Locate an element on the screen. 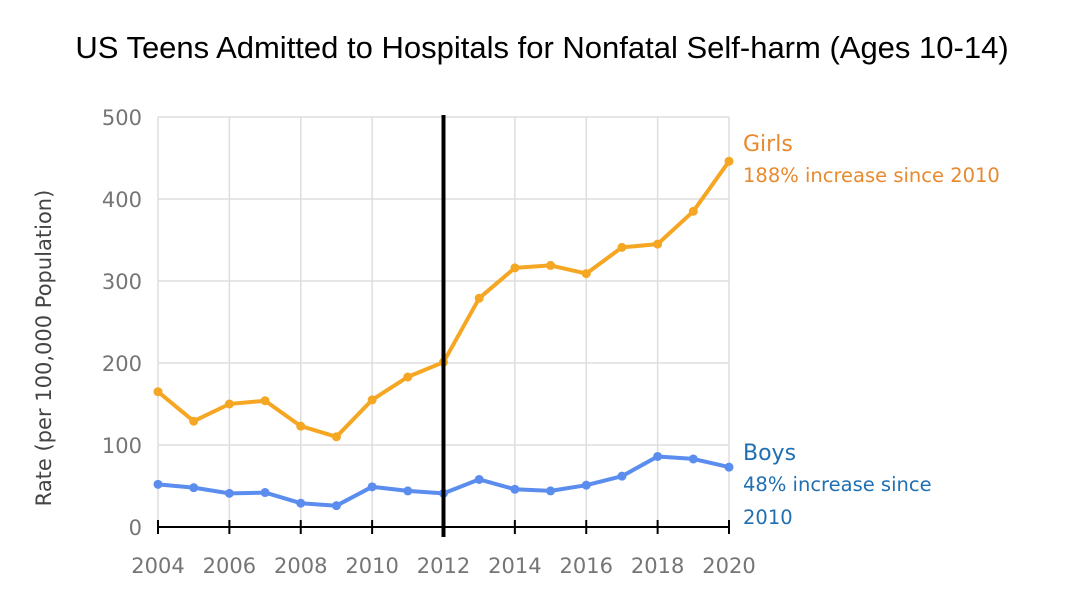  data-point-boys-2007 is located at coordinates (265, 493).